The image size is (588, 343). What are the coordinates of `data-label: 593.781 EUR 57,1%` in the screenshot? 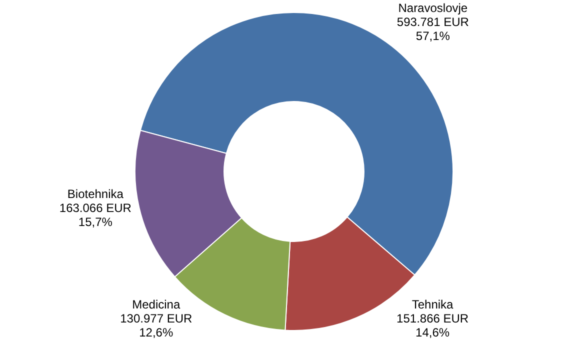 It's located at (433, 29).